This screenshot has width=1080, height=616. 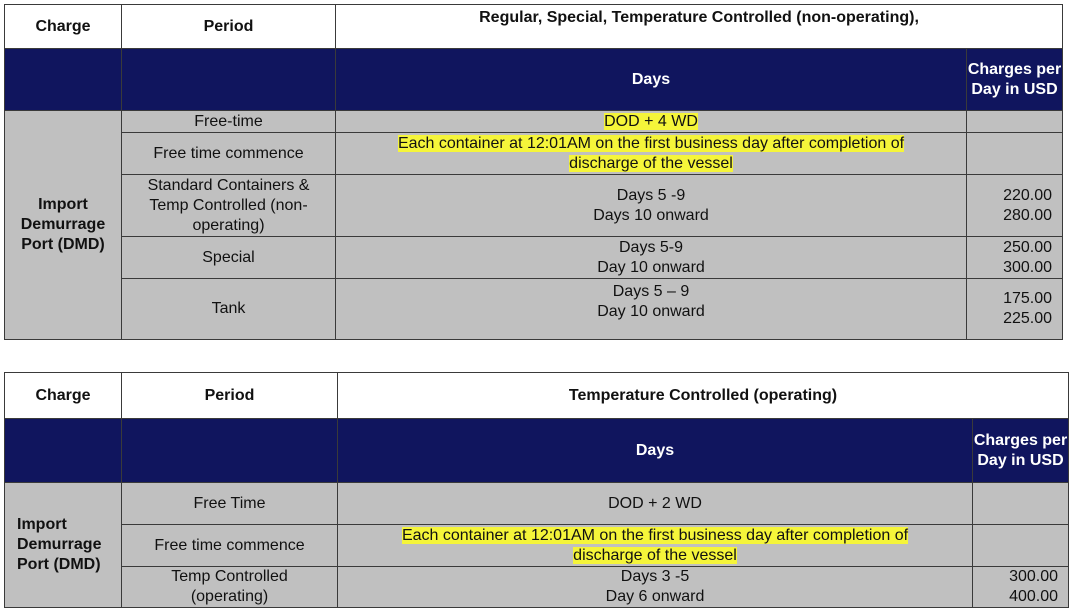 I want to click on charges-cell: 175.00 225.00, so click(x=1014, y=309).